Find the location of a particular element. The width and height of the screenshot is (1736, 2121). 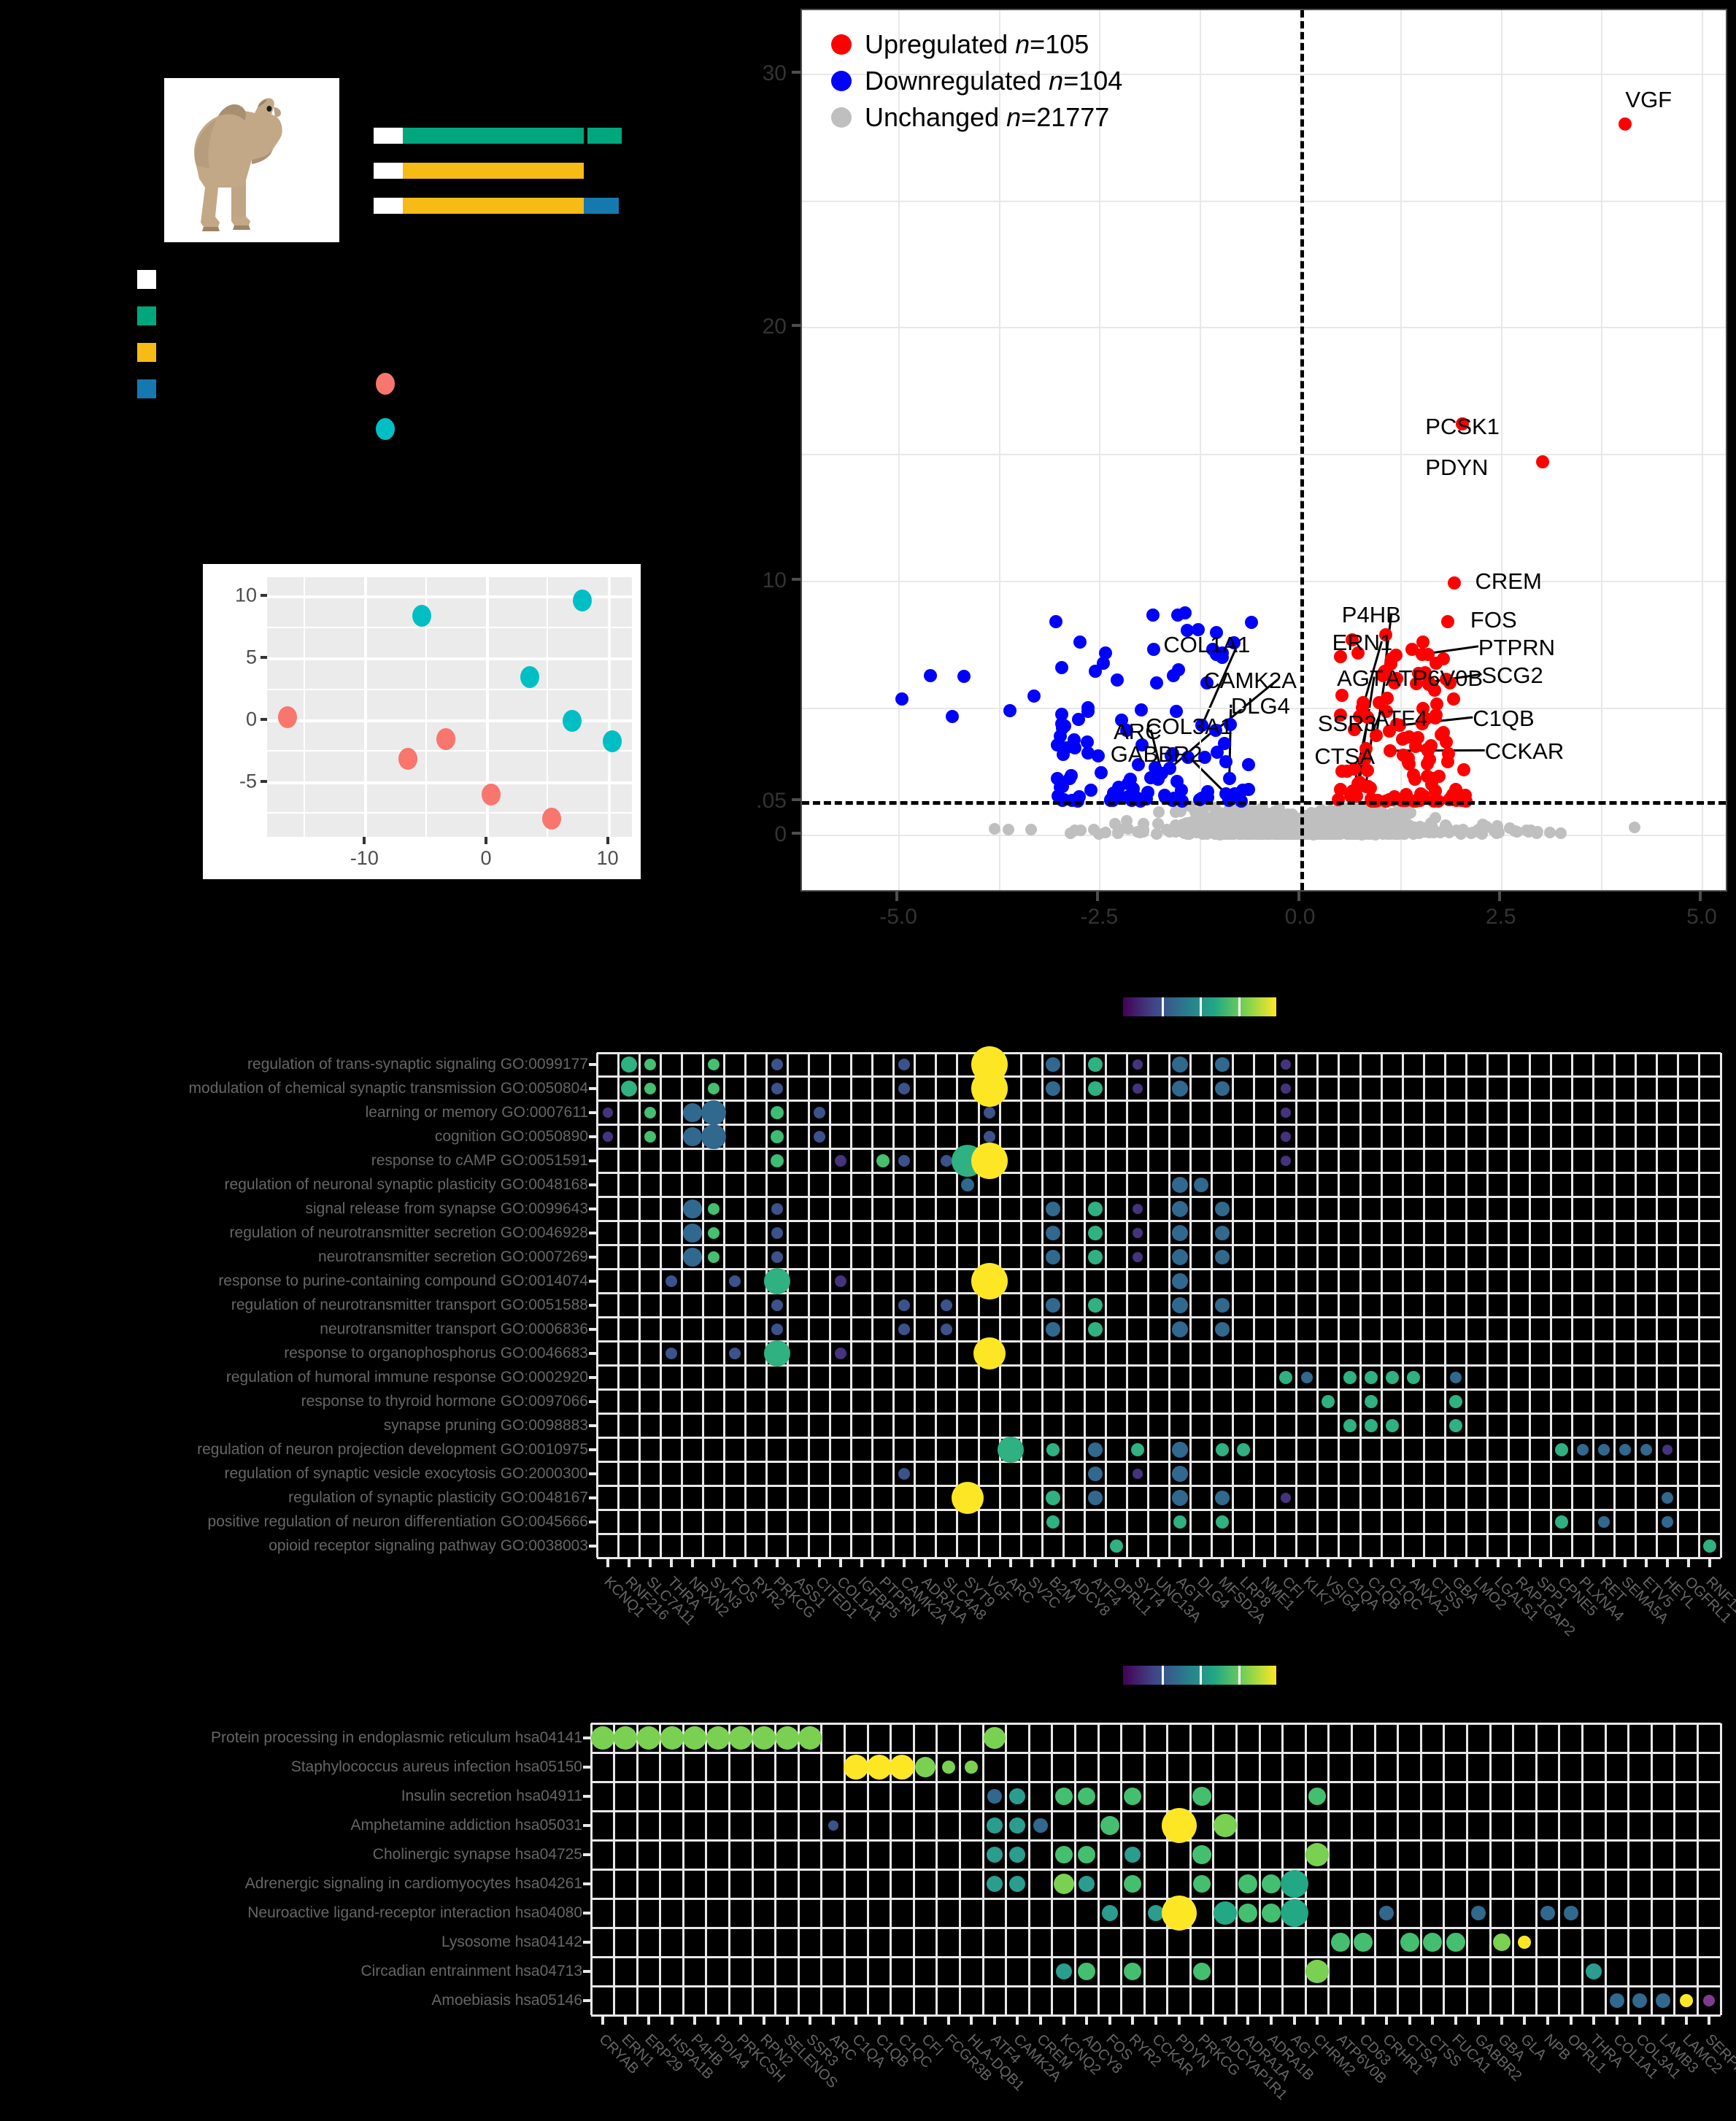

volcano-x-tick-label: -5.0 is located at coordinates (898, 917).